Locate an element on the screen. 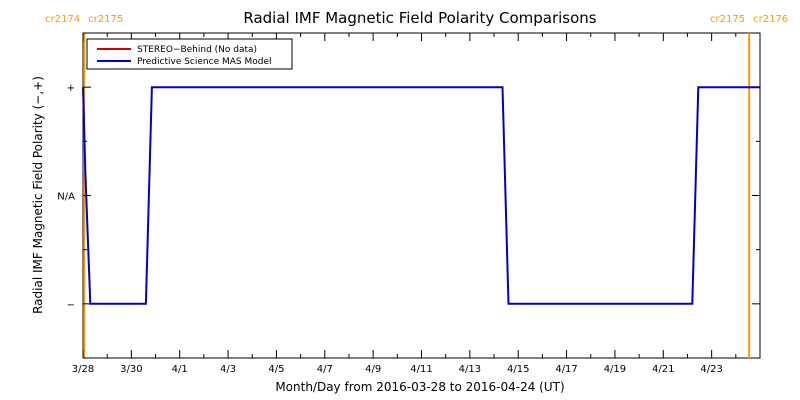 This screenshot has width=800, height=400. cr-label-left: cr2175 is located at coordinates (727, 19).